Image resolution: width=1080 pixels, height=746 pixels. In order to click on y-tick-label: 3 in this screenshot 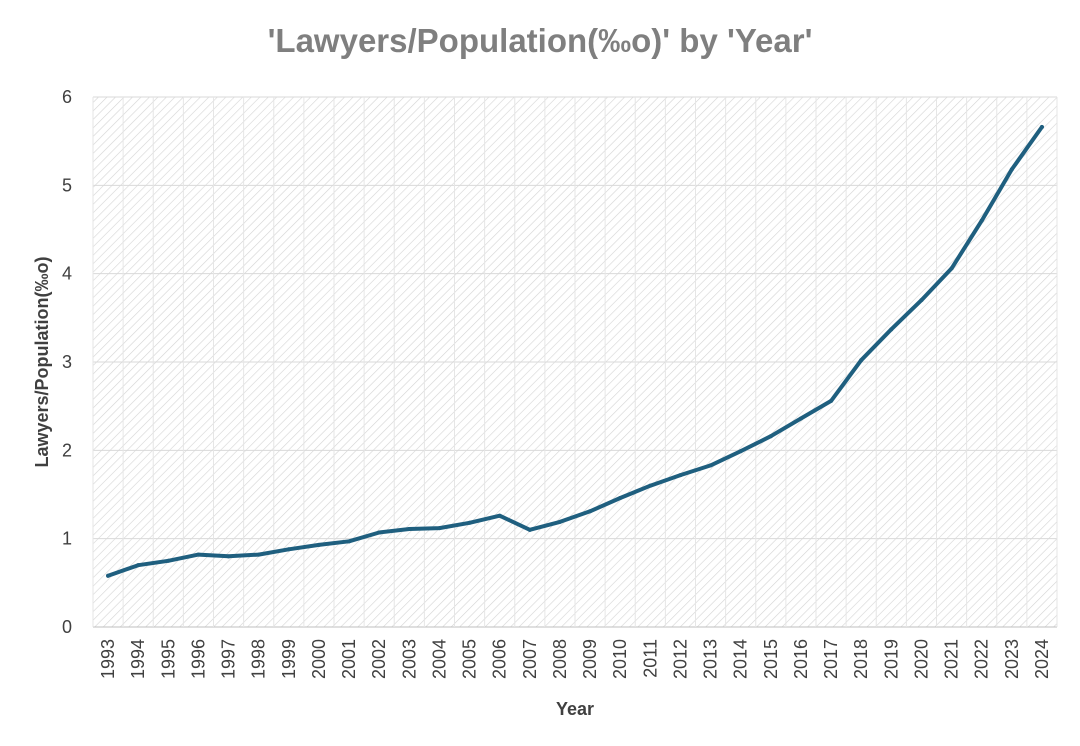, I will do `click(67, 362)`.